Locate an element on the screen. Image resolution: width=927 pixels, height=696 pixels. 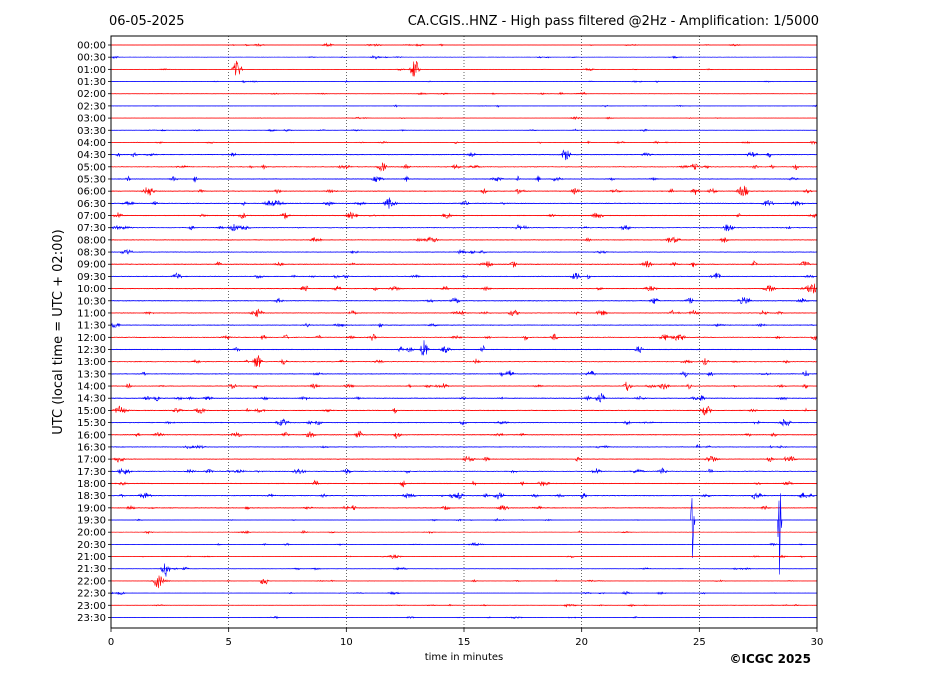
y-tick-label: 03:00 is located at coordinates (91, 119).